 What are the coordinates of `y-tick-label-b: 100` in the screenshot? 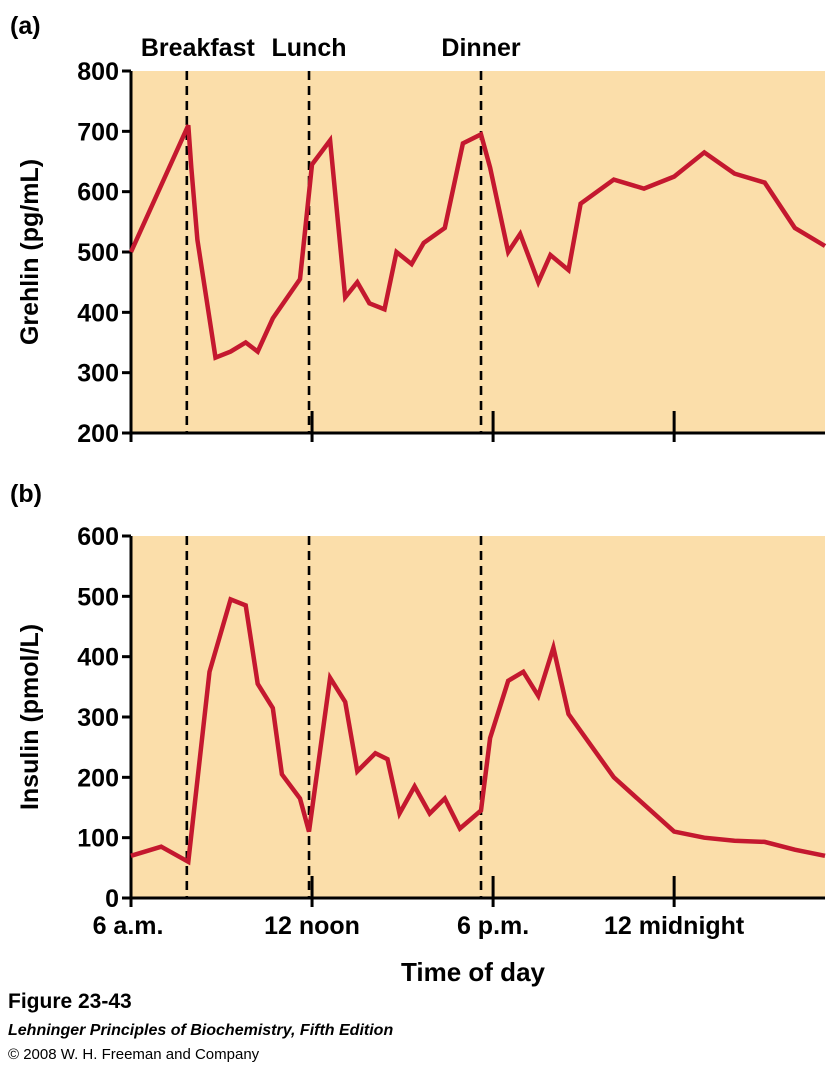 It's located at (98, 839).